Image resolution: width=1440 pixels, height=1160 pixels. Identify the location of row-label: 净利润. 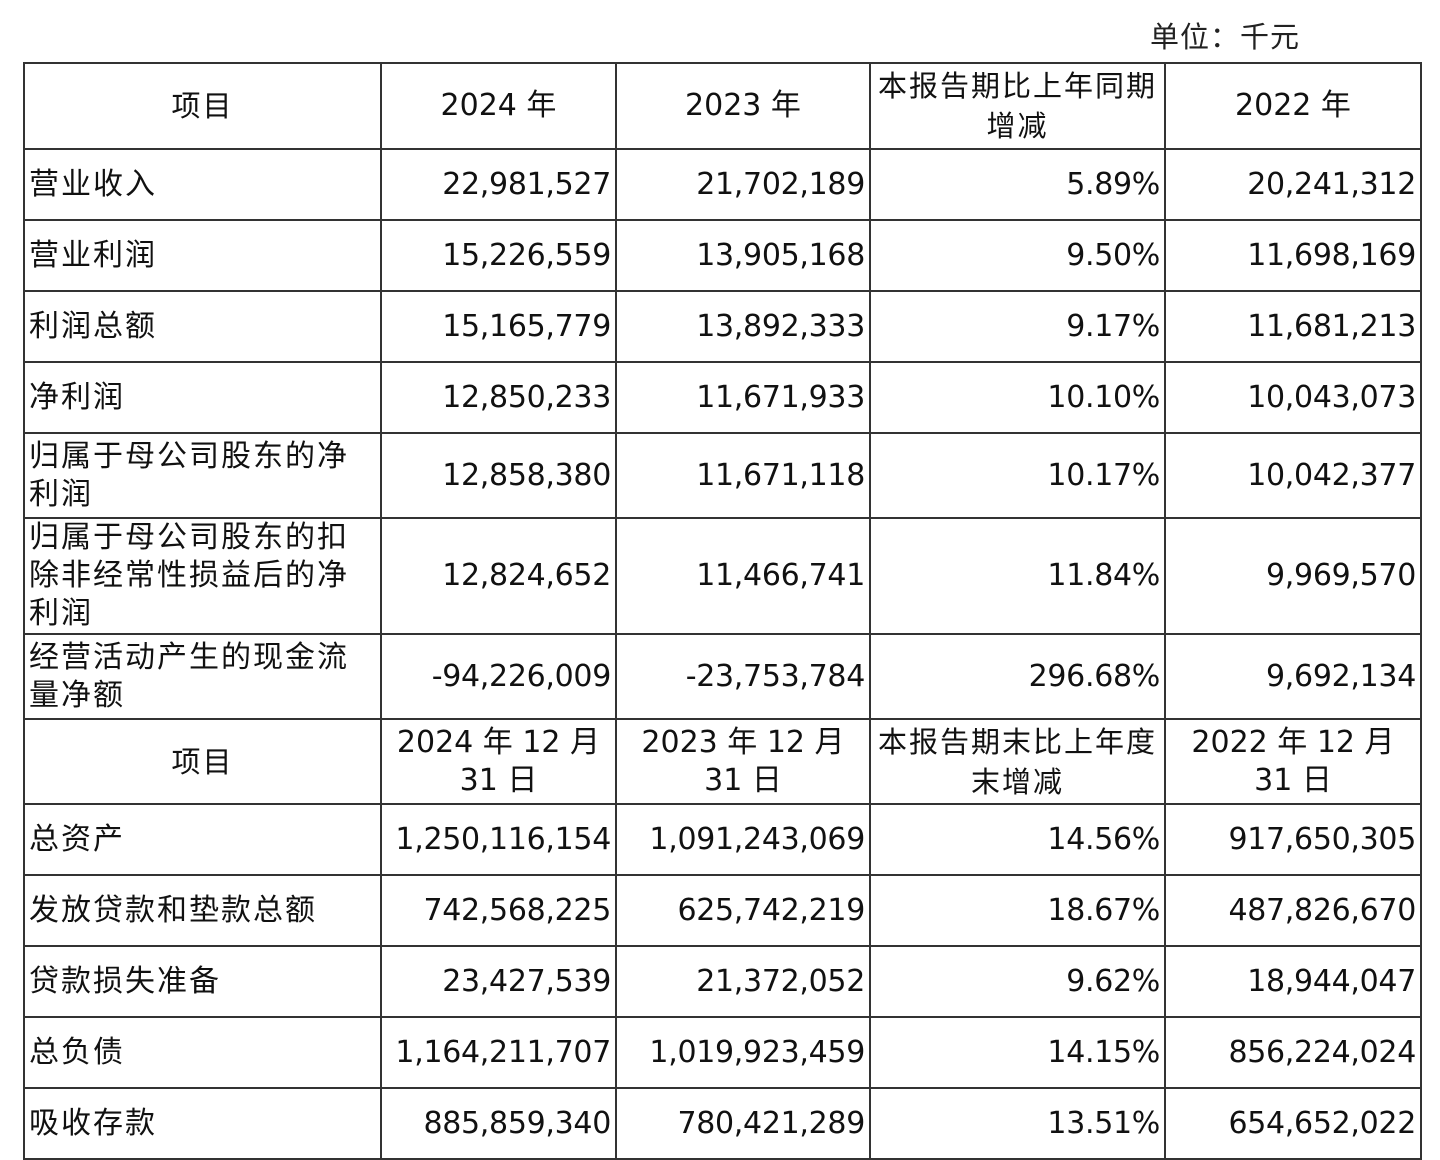
(202, 397).